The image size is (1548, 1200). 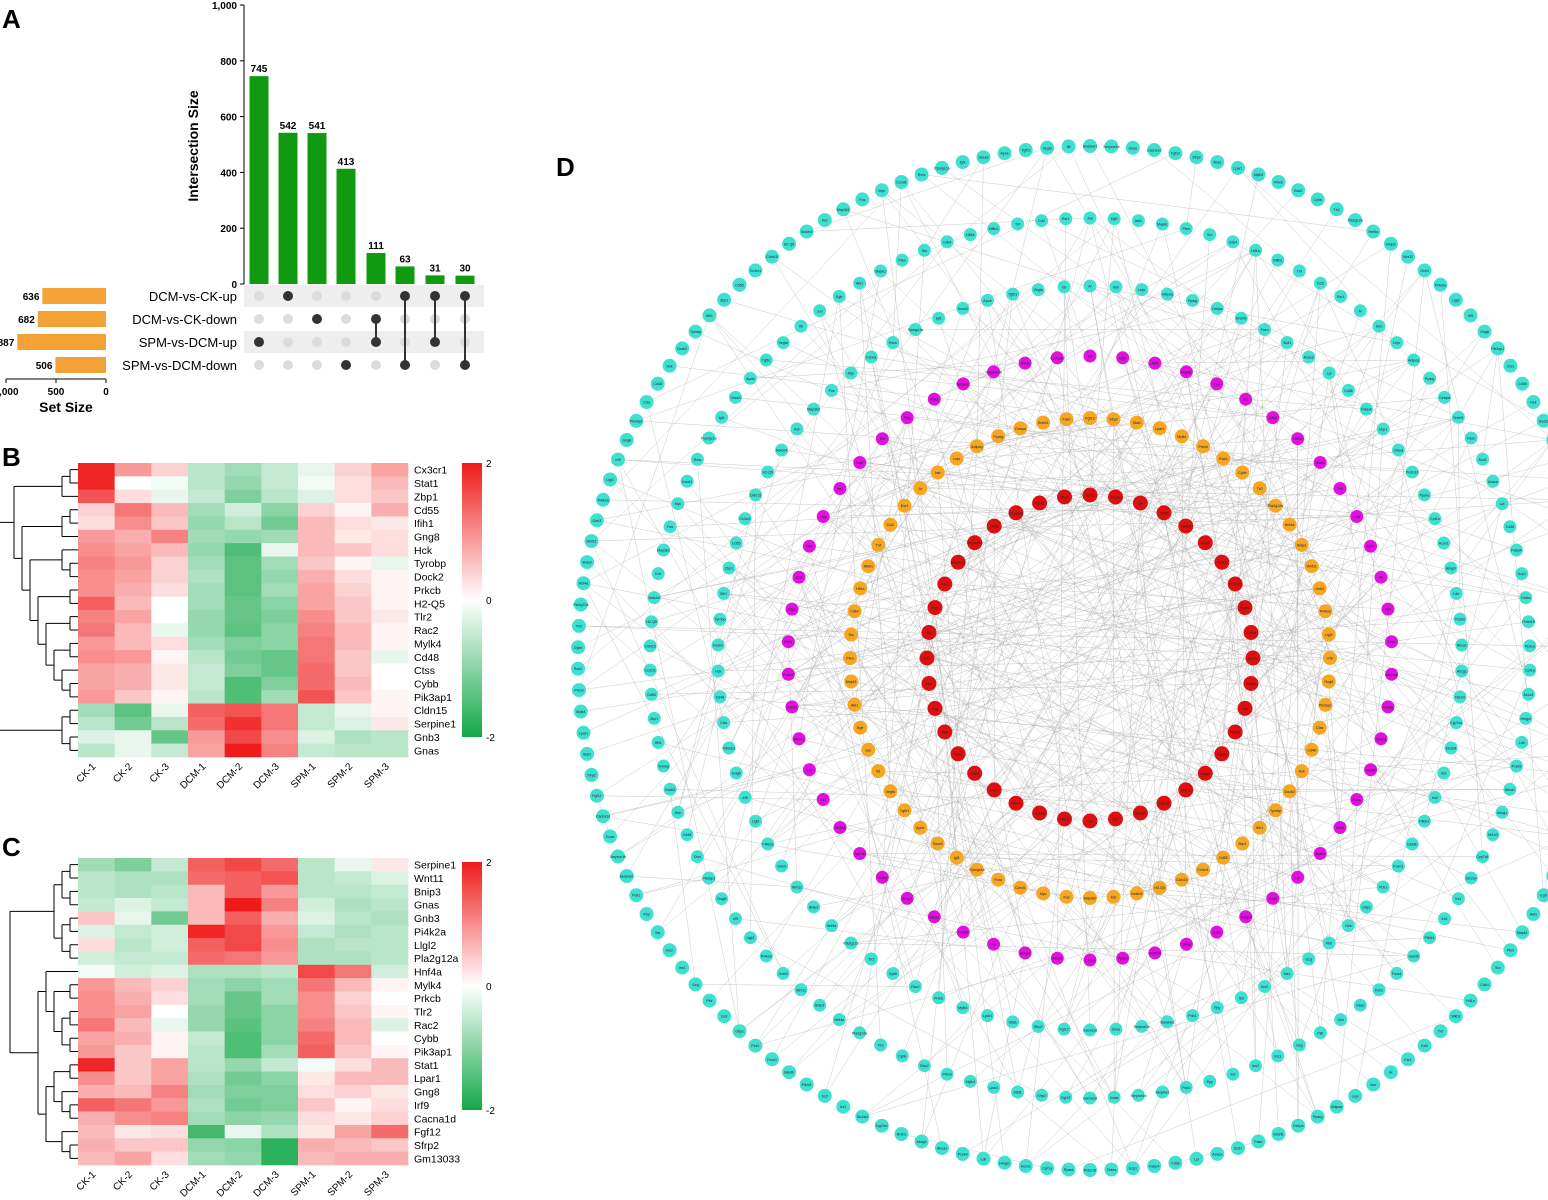 I want to click on node-label: Scd1, so click(x=1238, y=1149).